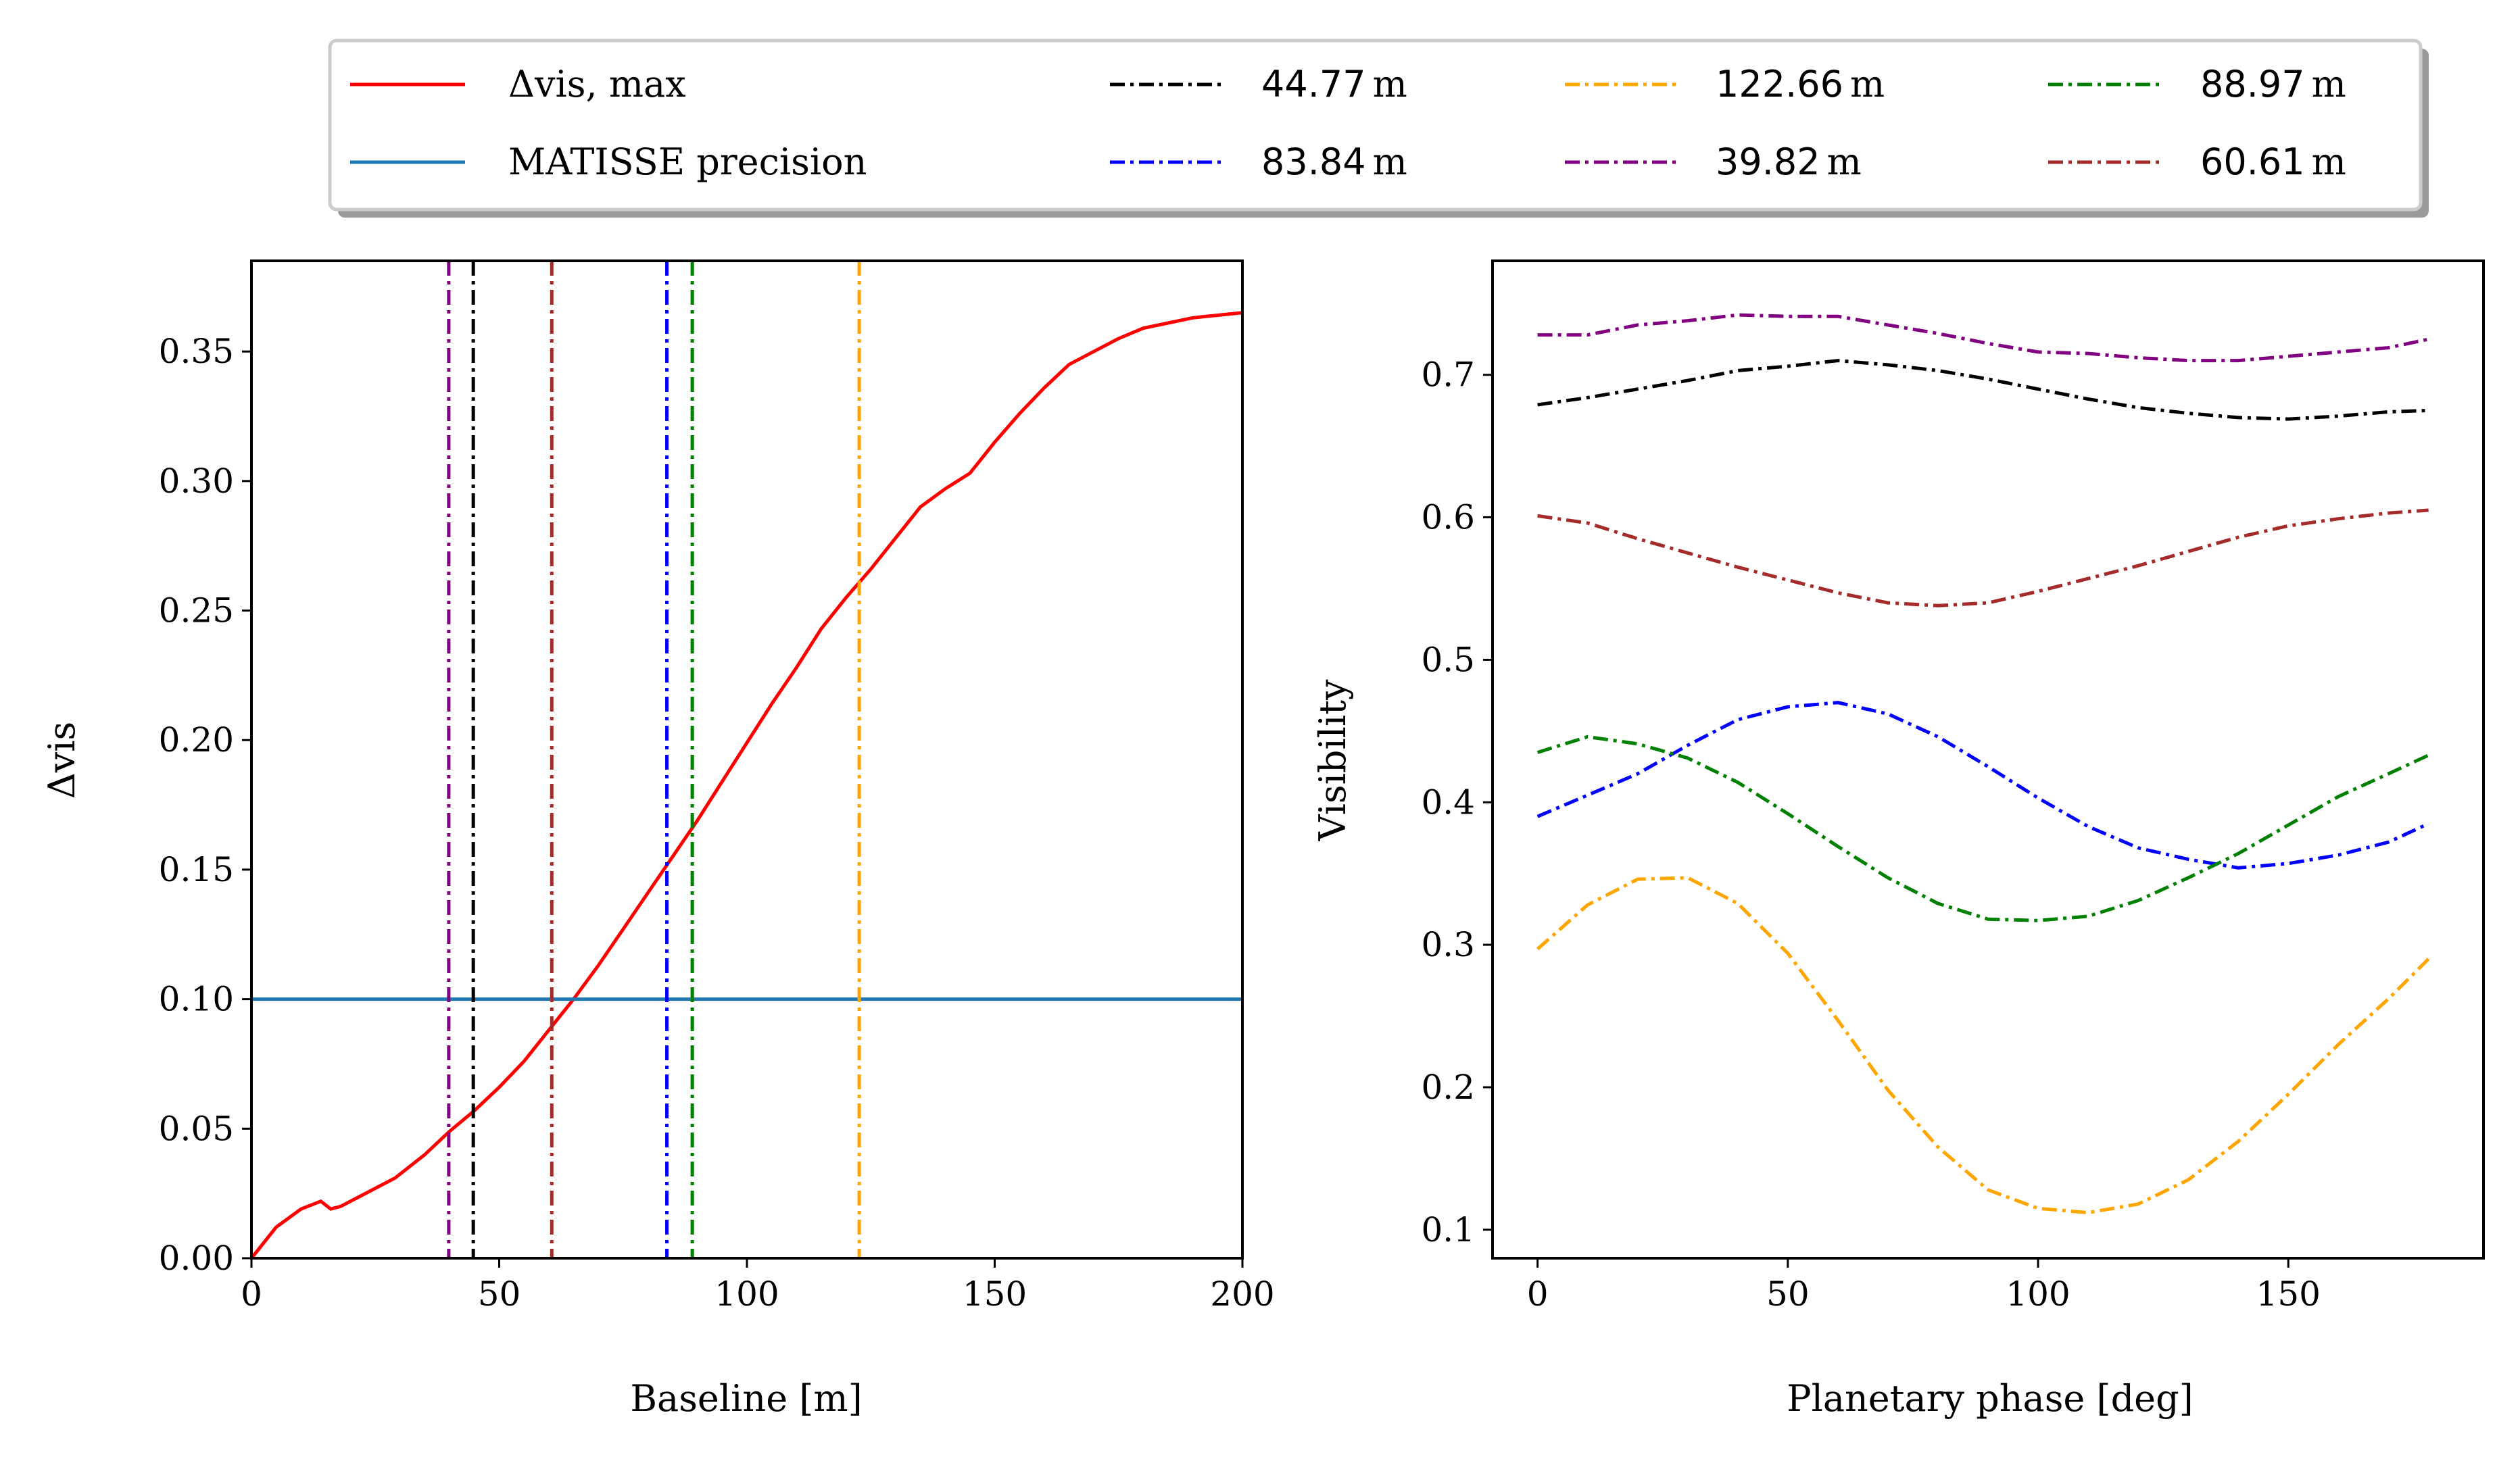 This screenshot has height=1465, width=2520. Describe the element at coordinates (1448, 375) in the screenshot. I see `right-ytick-label: 0.7` at that location.